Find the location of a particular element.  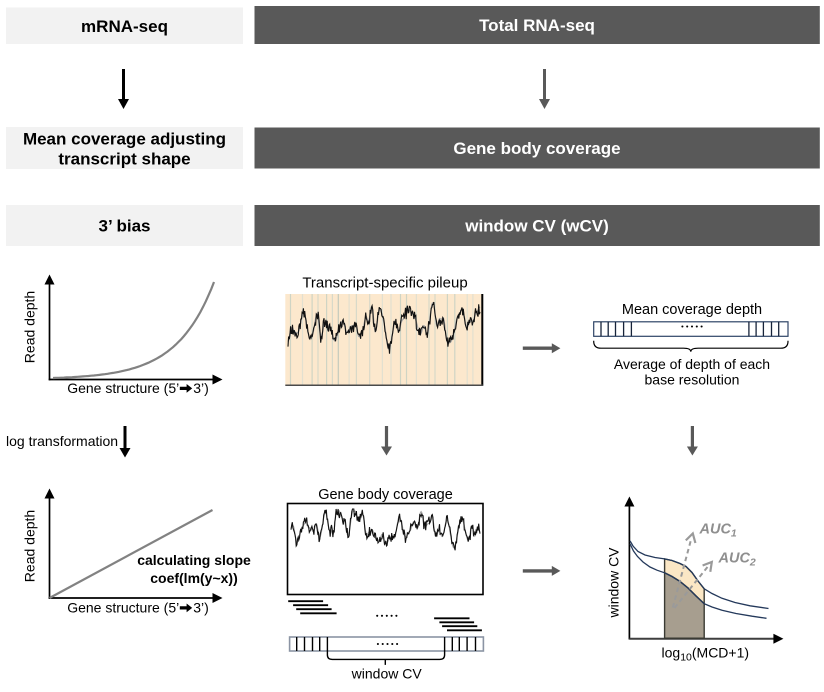

svg-text: Average of depth of each is located at coordinates (692, 364).